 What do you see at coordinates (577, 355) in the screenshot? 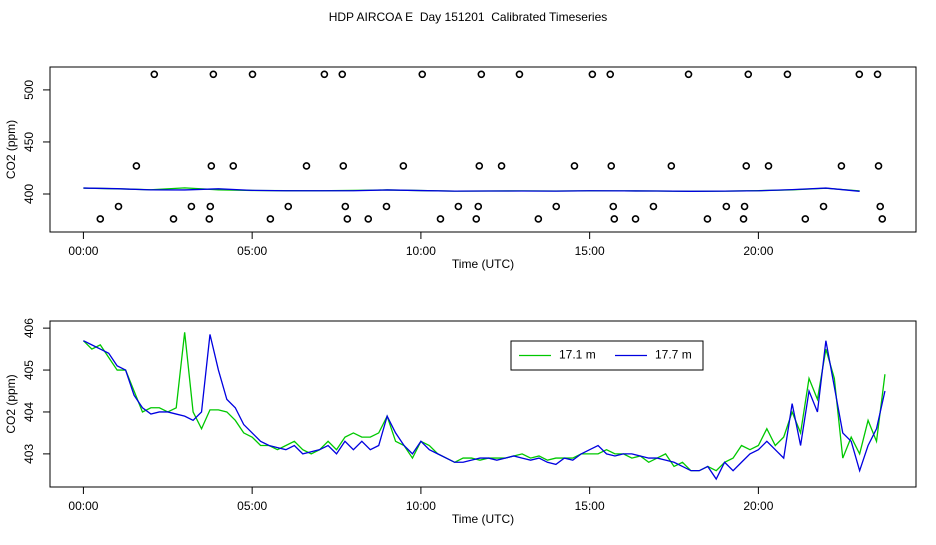
I see `legend-label: 17.1 m` at bounding box center [577, 355].